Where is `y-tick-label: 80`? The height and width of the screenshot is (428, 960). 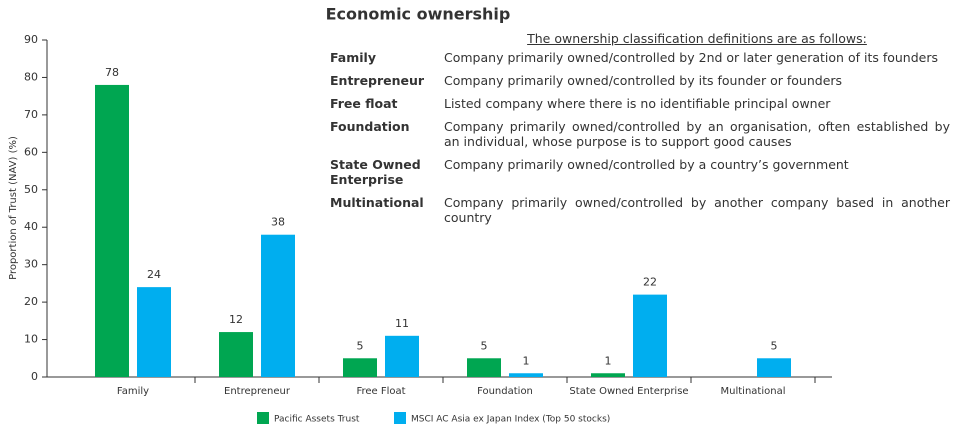
y-tick-label: 80 is located at coordinates (31, 76).